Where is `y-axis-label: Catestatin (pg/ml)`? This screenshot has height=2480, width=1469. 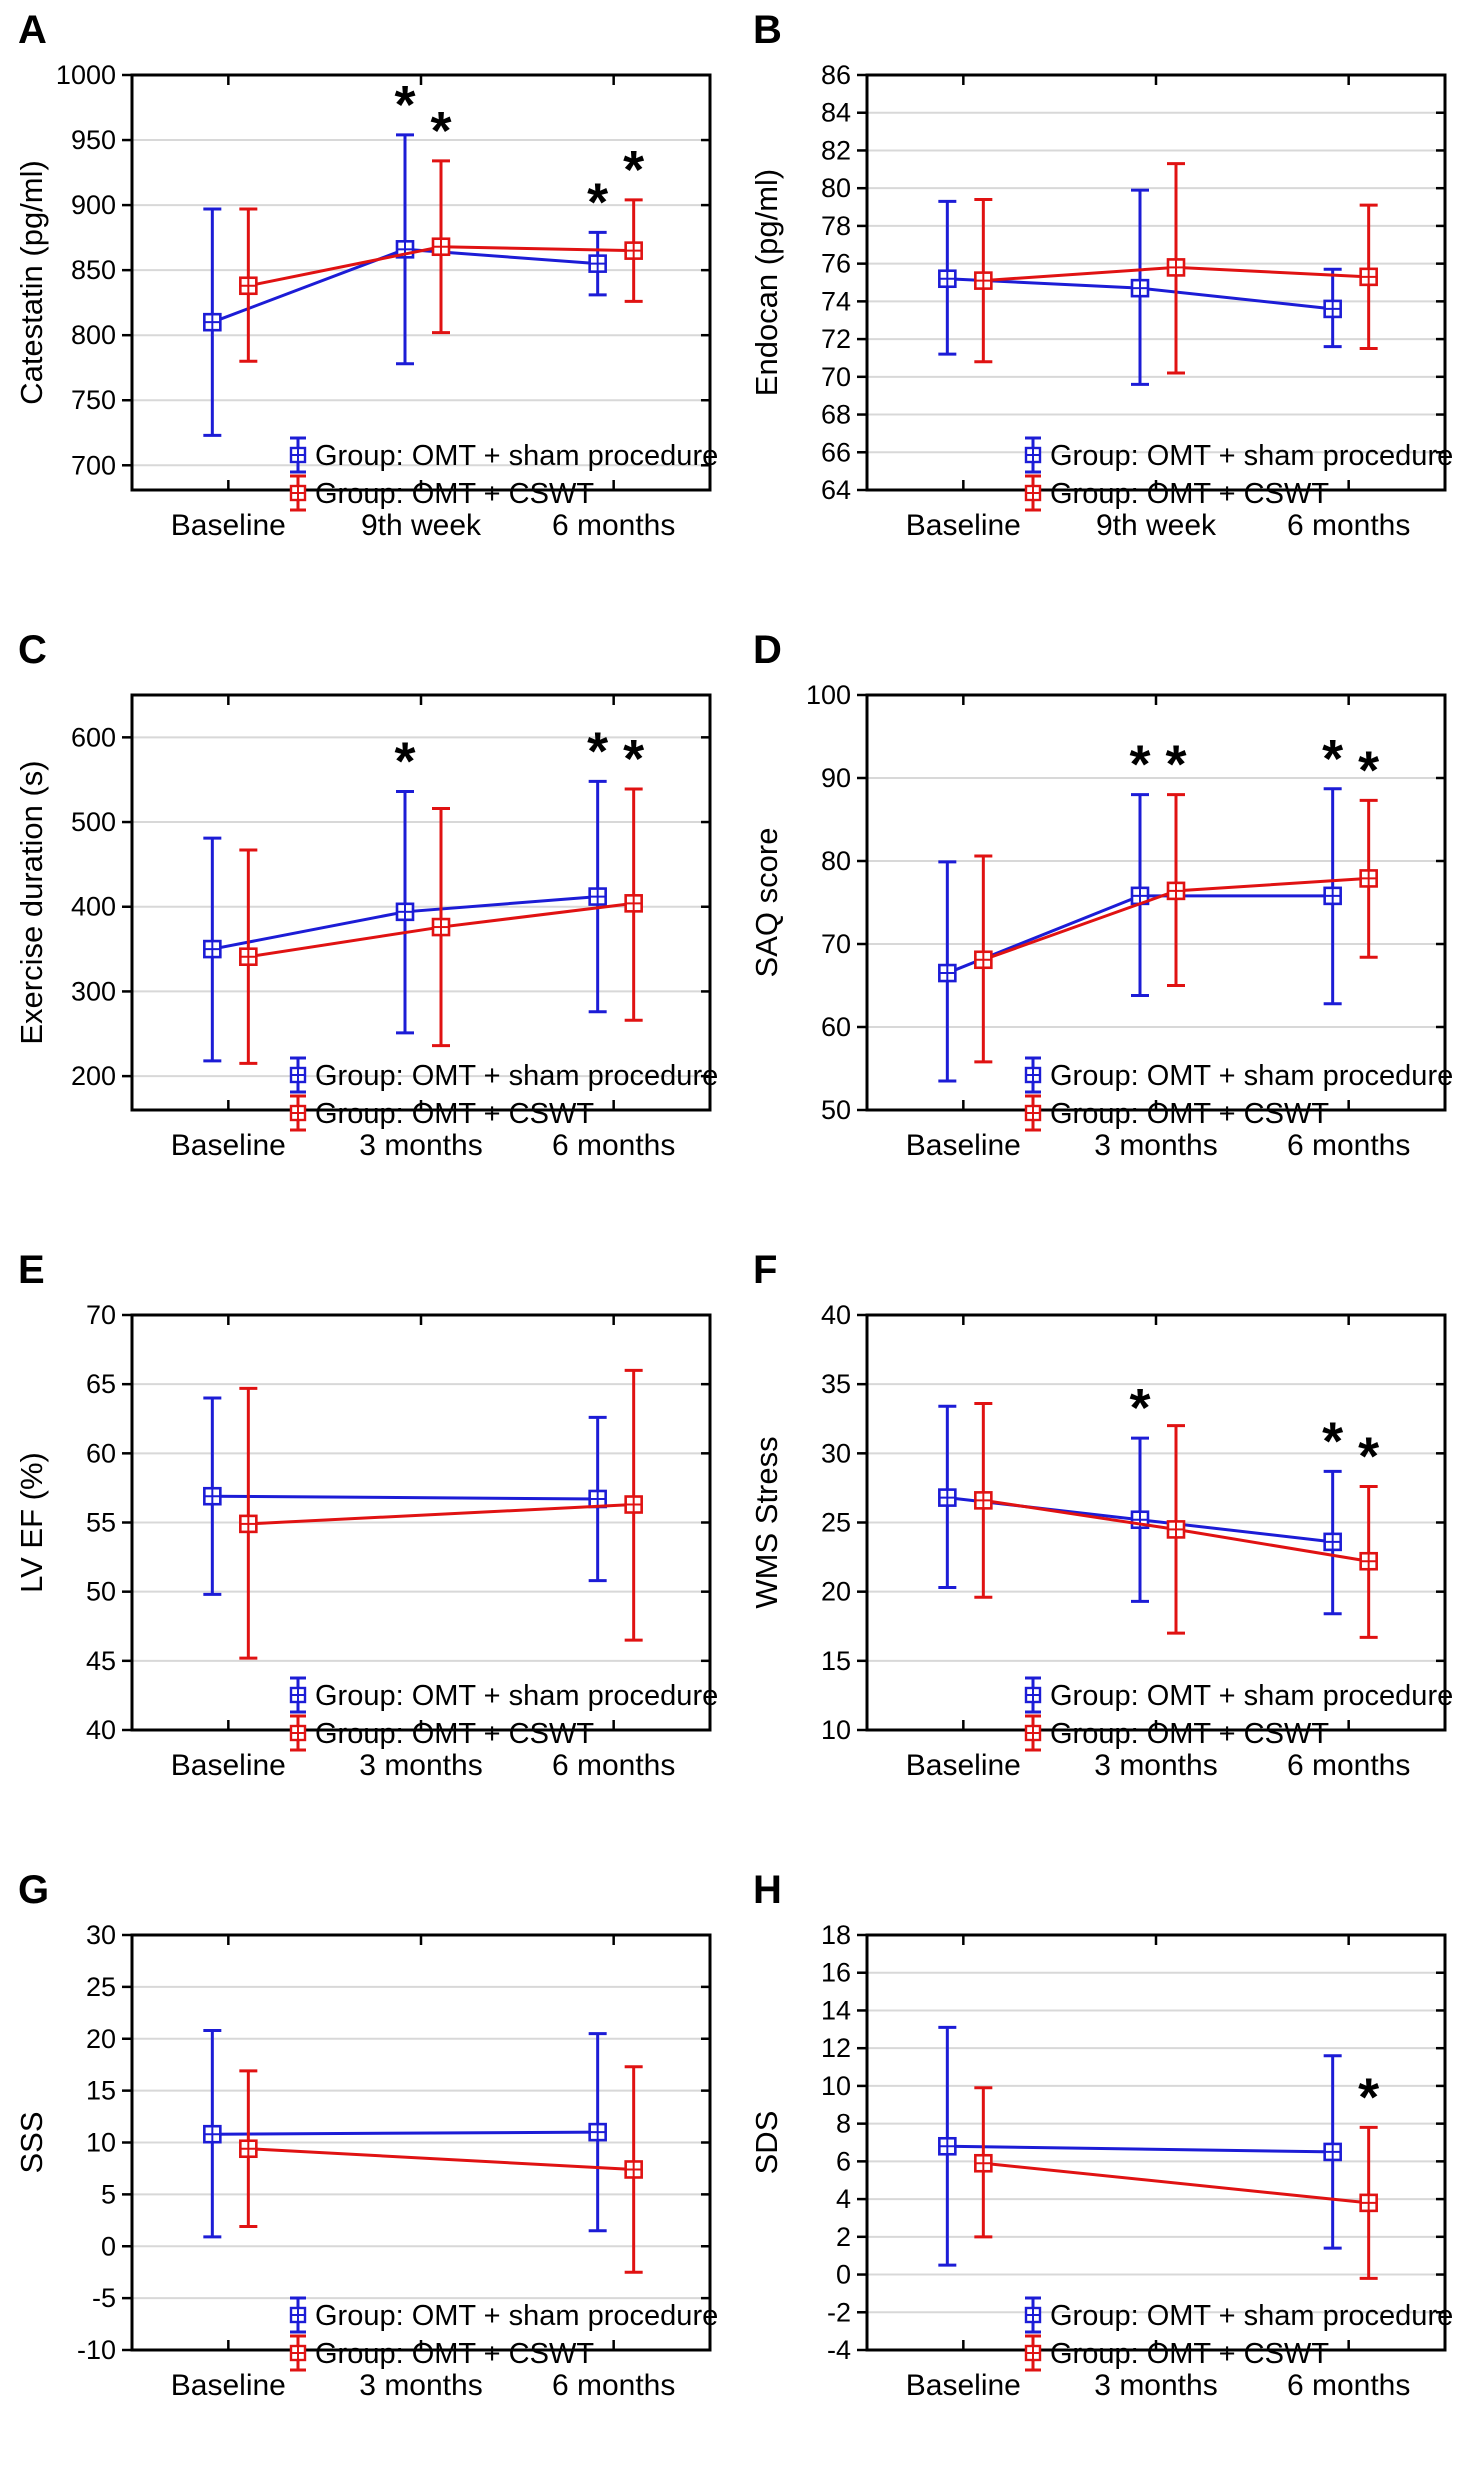
y-axis-label: Catestatin (pg/ml) is located at coordinates (31, 282).